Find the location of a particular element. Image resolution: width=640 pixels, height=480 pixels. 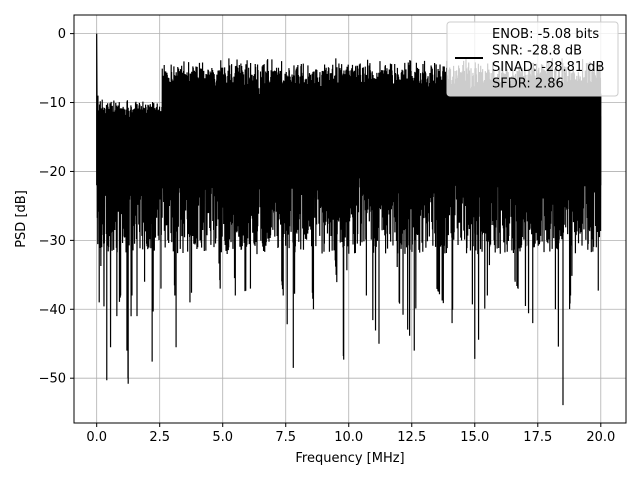

legend-entry-sfdr: SFDR: 2.86 is located at coordinates (528, 84).